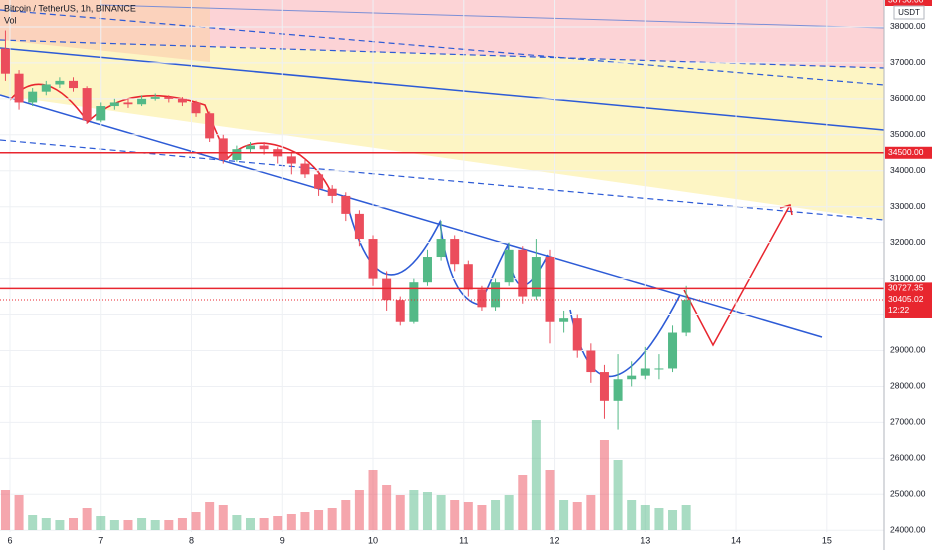  What do you see at coordinates (645, 540) in the screenshot?
I see `x-tick-label: 13` at bounding box center [645, 540].